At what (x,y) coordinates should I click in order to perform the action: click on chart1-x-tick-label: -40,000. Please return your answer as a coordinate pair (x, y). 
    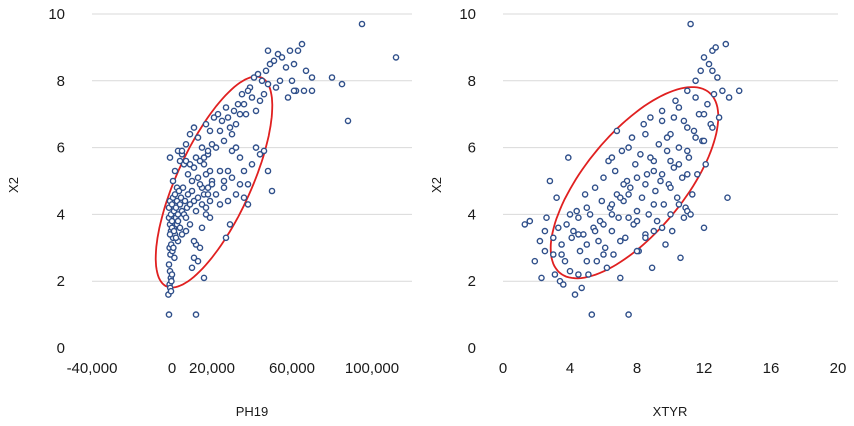
    Looking at the image, I should click on (92, 368).